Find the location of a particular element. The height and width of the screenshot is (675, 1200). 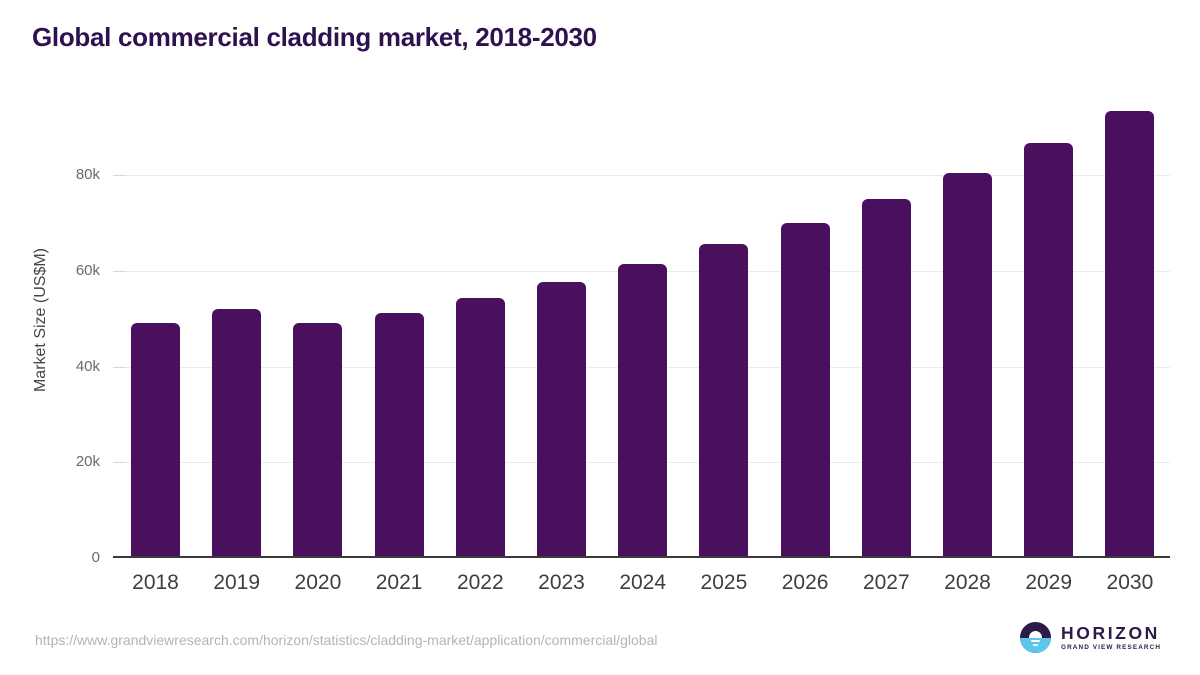

y-tick-label-60k: 60k is located at coordinates (87, 270).